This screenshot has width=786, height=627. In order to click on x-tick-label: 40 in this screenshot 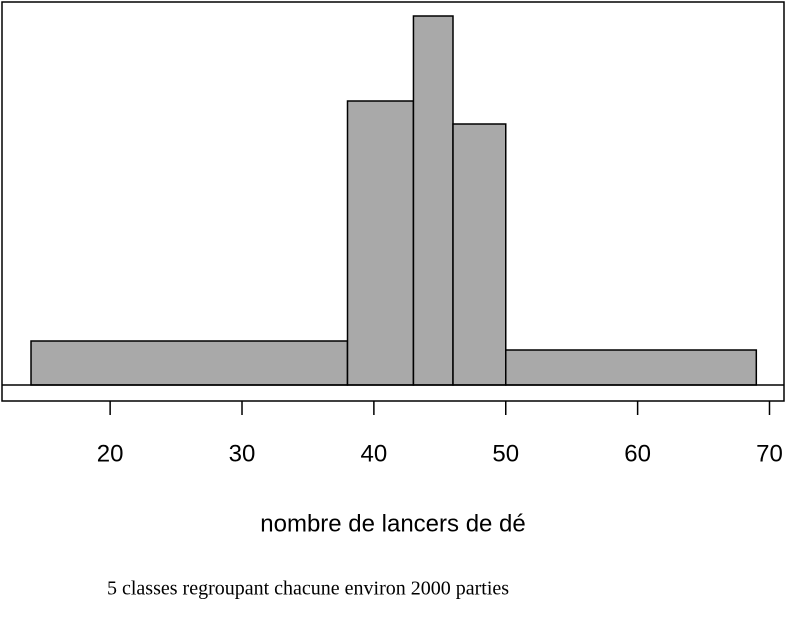, I will do `click(374, 453)`.